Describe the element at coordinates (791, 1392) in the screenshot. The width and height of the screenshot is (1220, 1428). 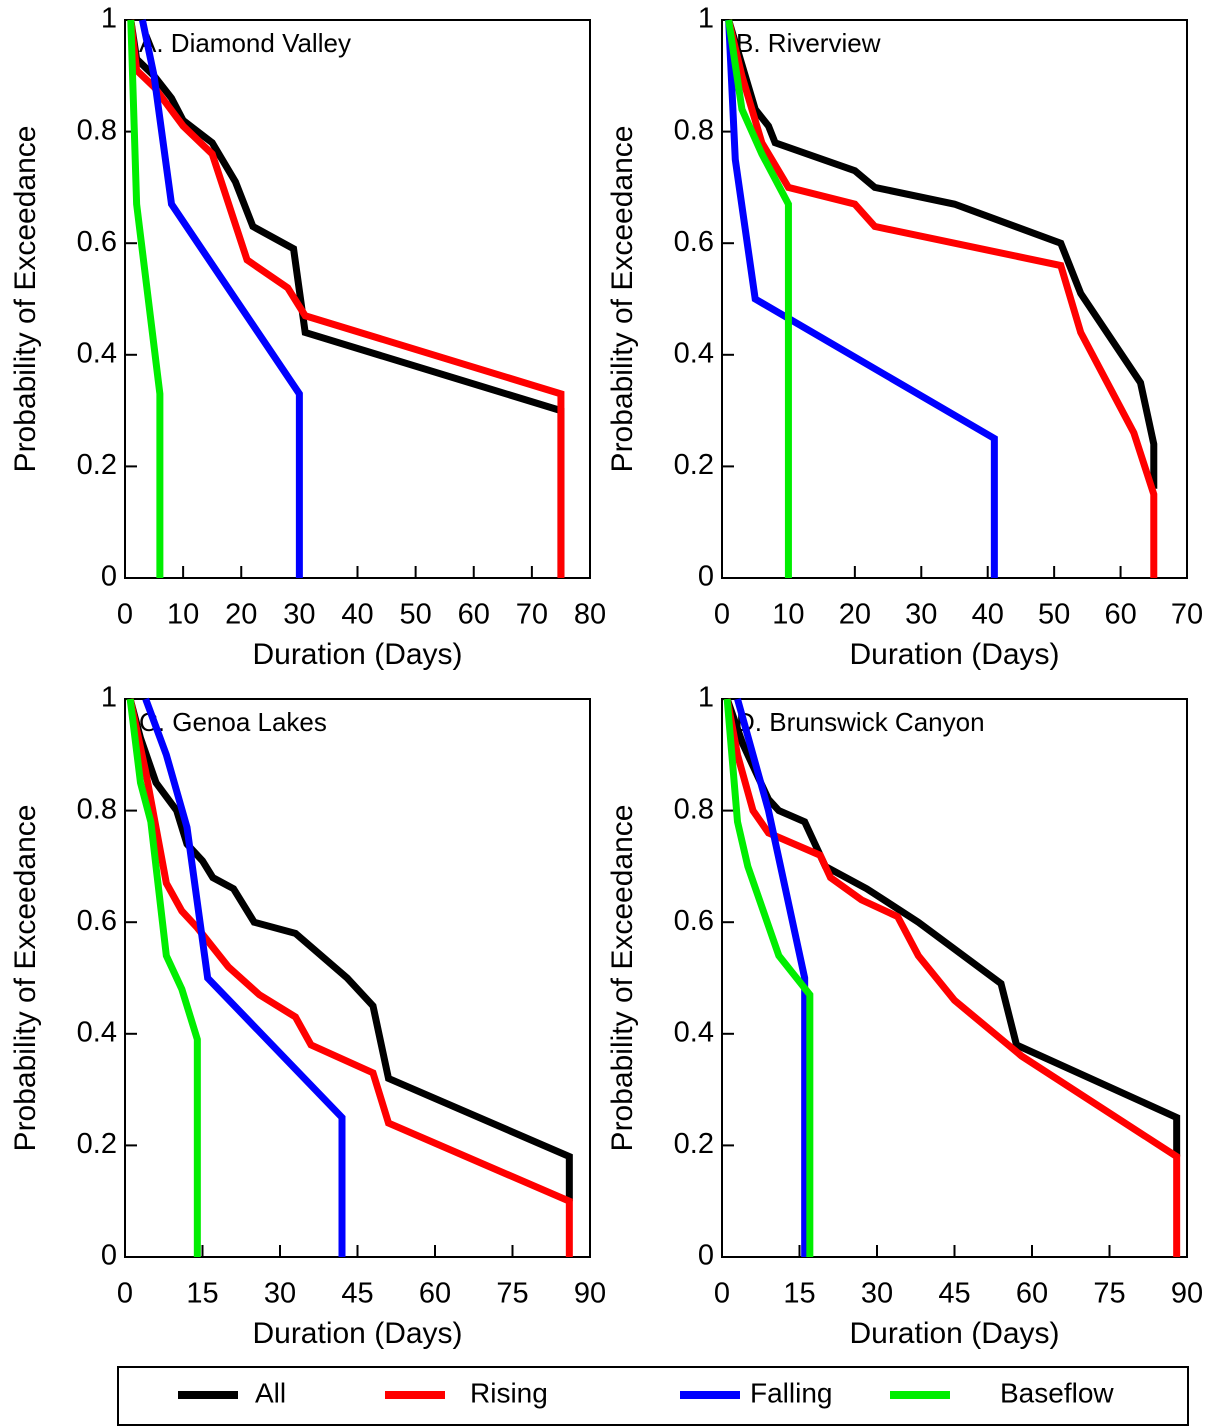
I see `legend-label: Falling` at that location.